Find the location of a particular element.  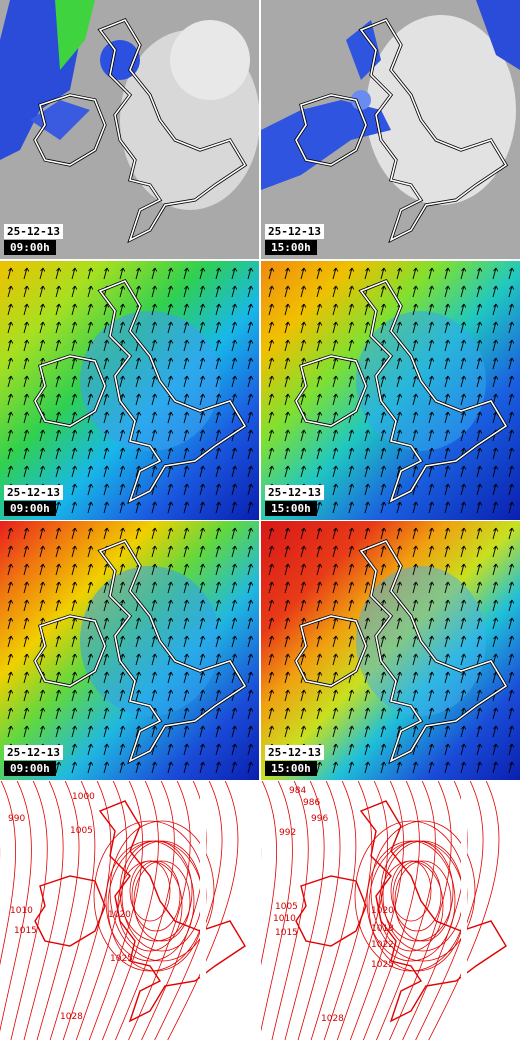

isobar-ring is located at coordinates (411, 901).